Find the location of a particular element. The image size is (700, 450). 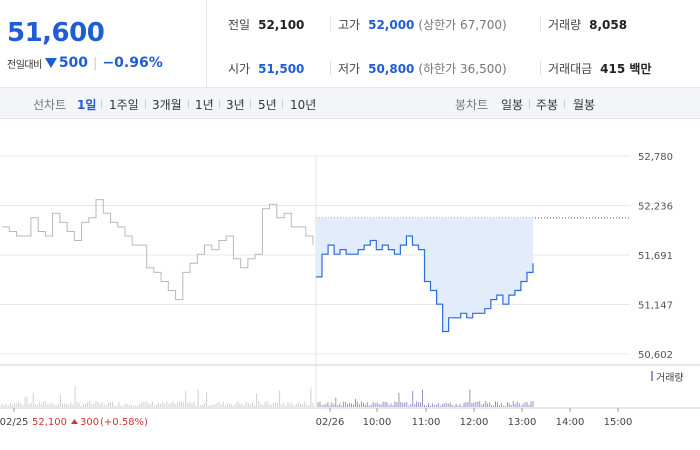

y-tick-label: 52,236 is located at coordinates (655, 207).